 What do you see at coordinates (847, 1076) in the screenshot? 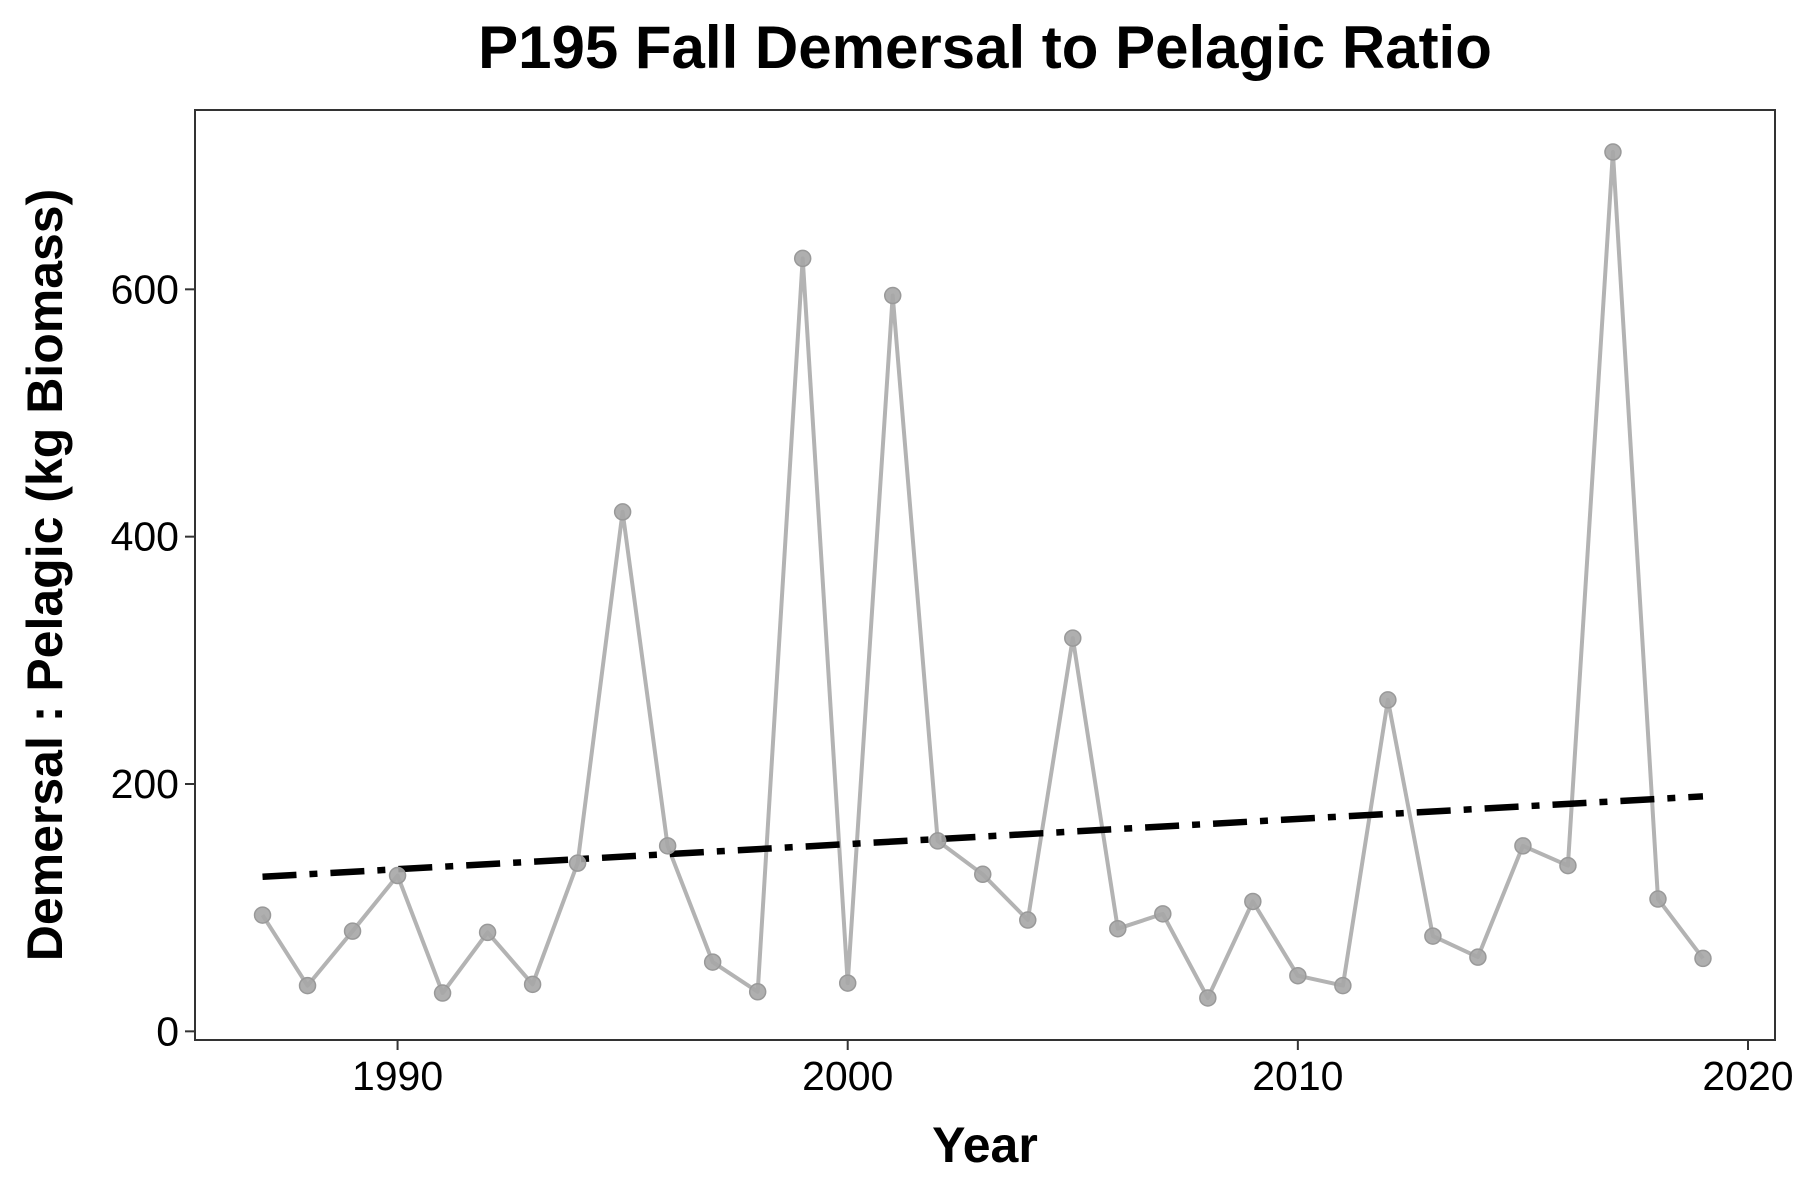
I see `x-tick-label: 2000` at bounding box center [847, 1076].